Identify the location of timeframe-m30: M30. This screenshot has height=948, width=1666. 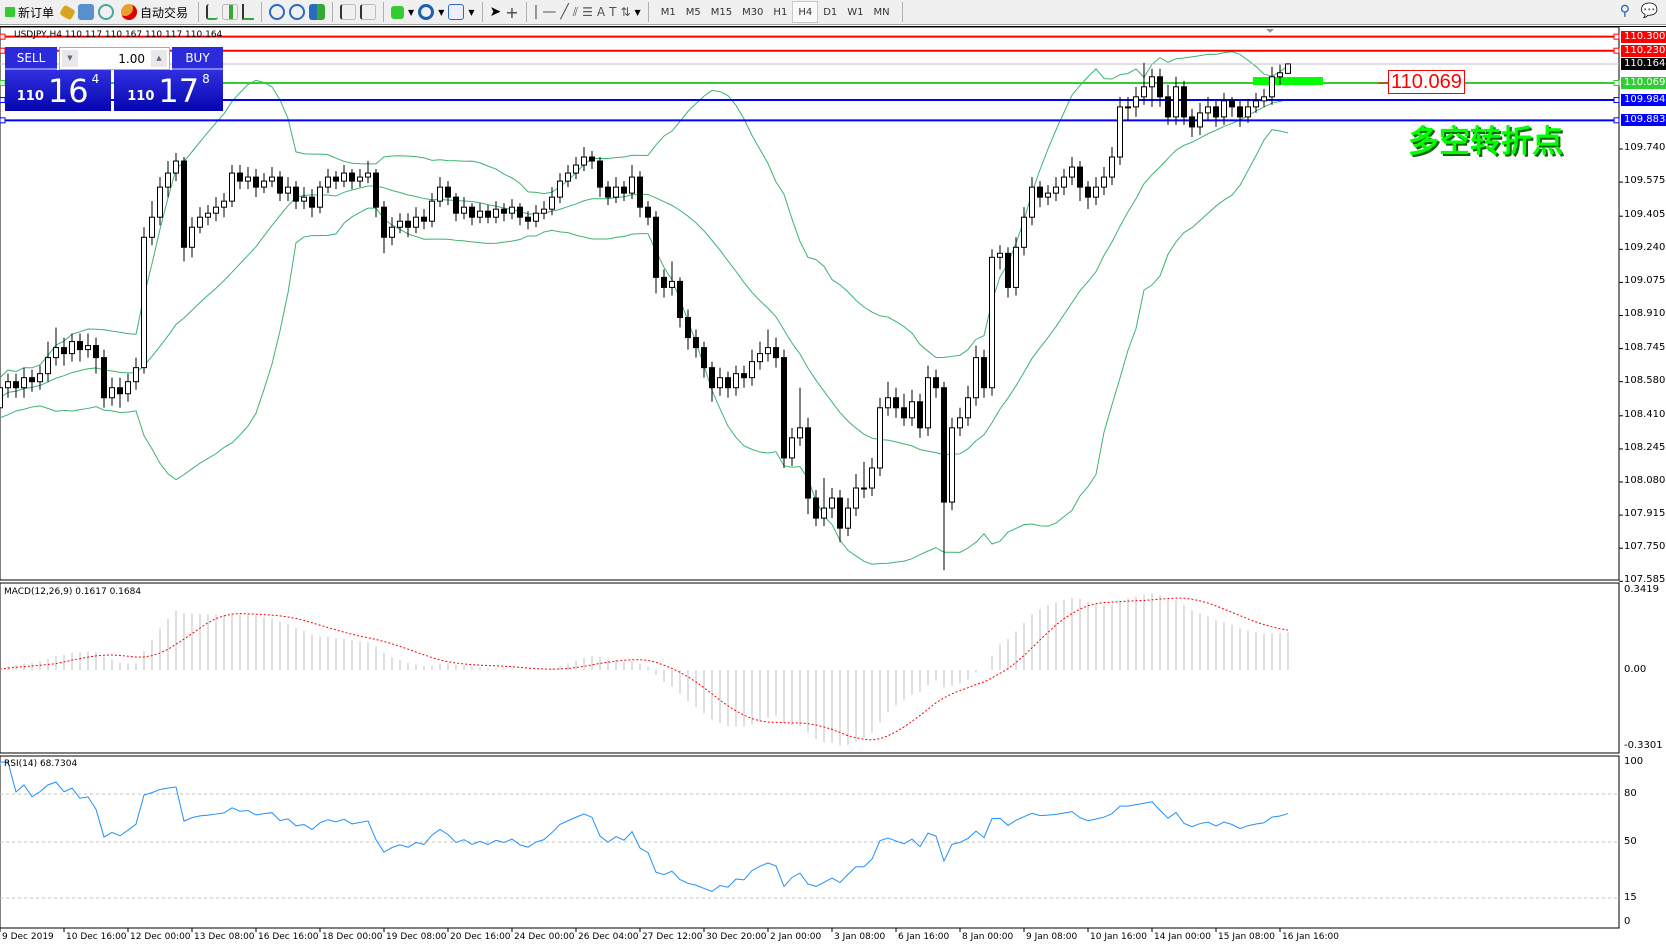
(753, 12).